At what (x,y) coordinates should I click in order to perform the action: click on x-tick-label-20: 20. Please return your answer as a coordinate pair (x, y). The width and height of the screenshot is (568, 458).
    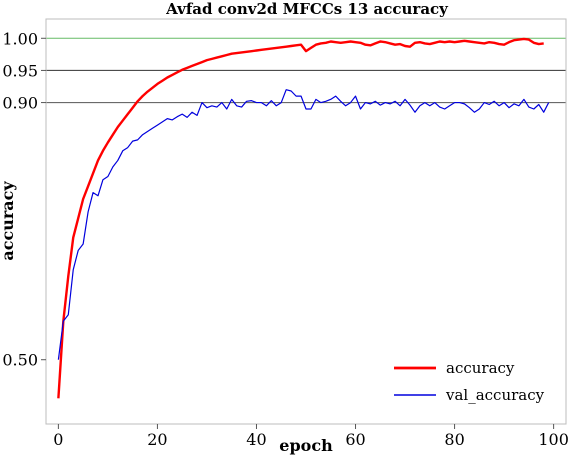
    Looking at the image, I should click on (157, 439).